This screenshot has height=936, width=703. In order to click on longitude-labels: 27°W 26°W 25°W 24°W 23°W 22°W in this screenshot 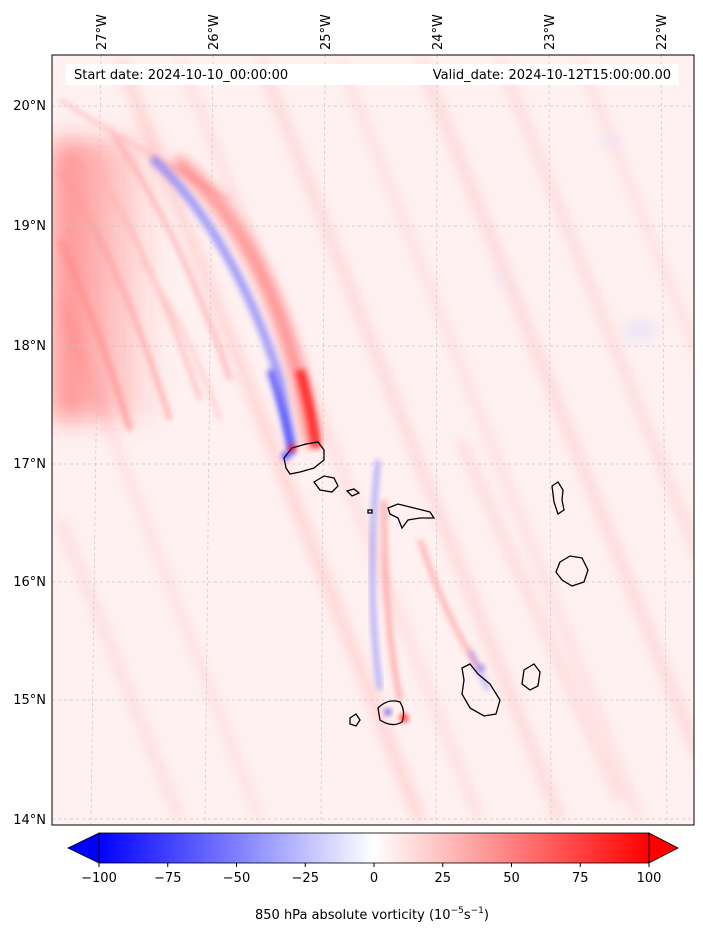, I will do `click(382, 32)`.